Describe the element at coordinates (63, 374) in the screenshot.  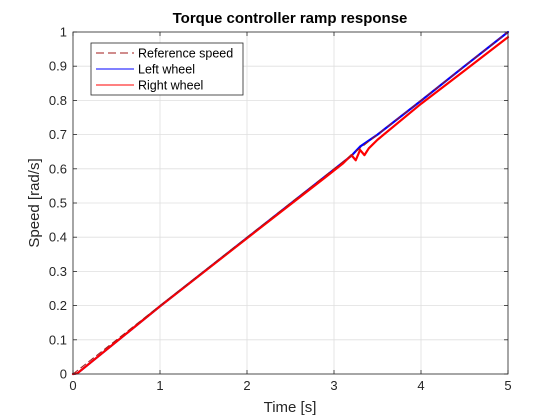
I see `y-tick-label: 0` at that location.